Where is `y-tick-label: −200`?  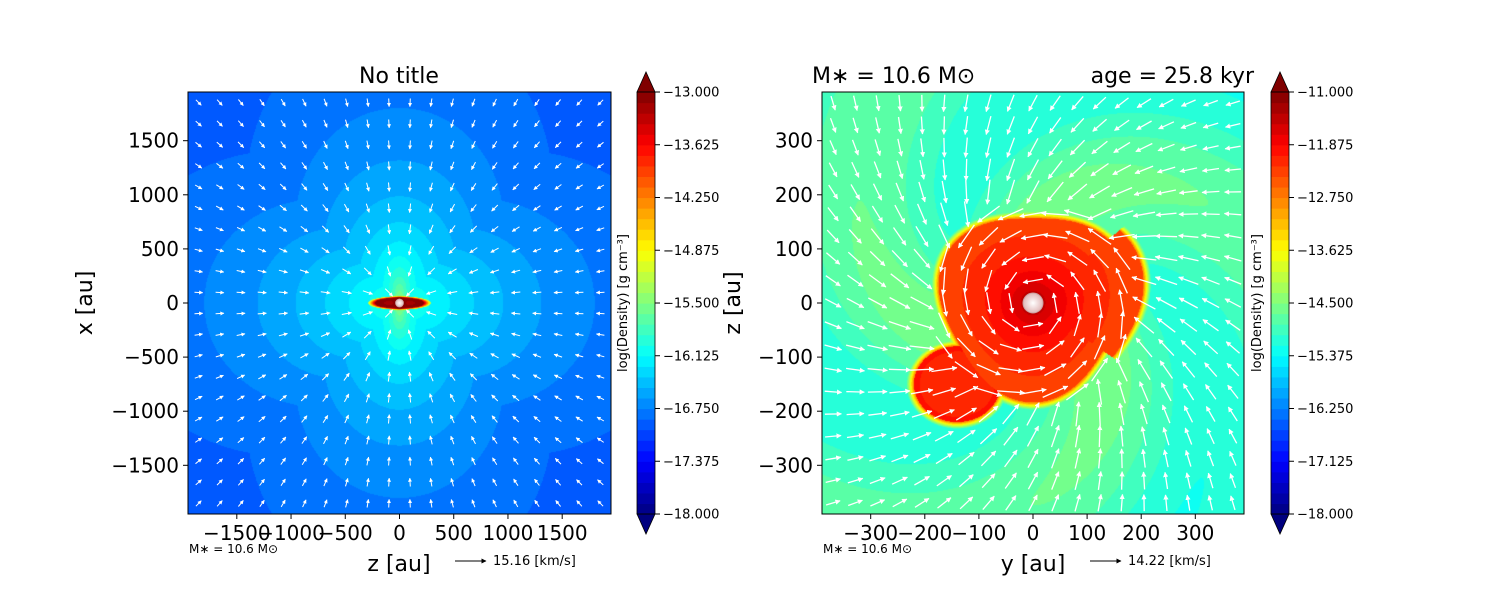
y-tick-label: −200 is located at coordinates (785, 411).